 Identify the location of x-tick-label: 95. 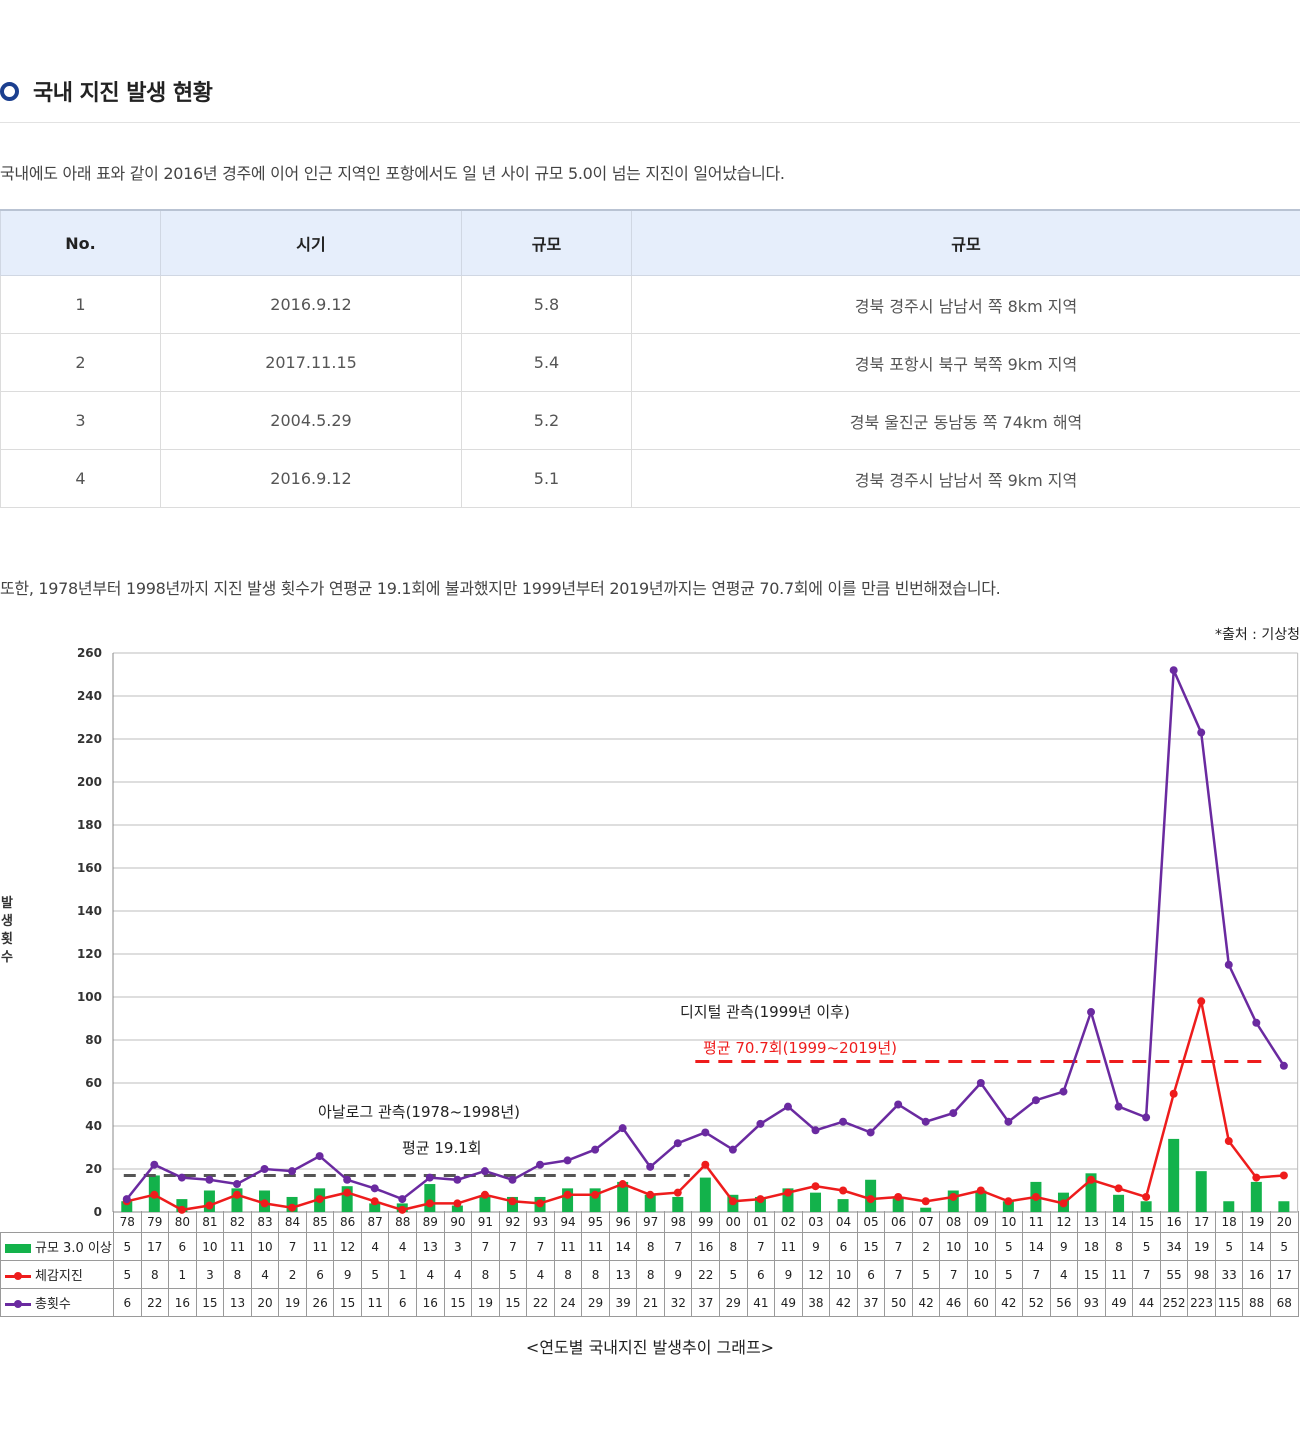
(595, 1222).